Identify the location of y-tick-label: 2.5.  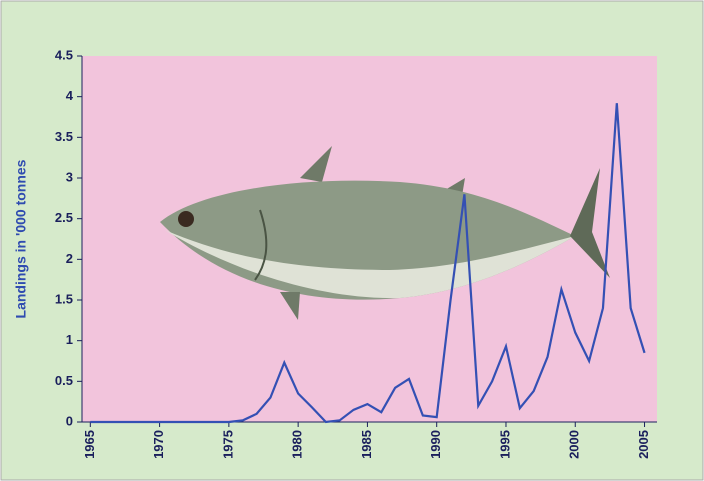
(64, 217).